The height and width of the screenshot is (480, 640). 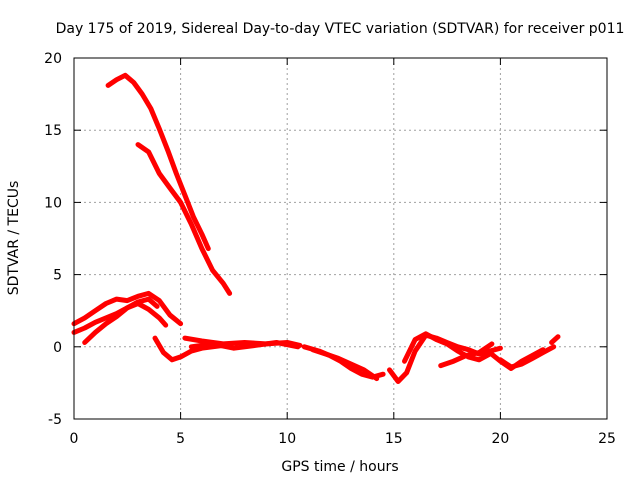 What do you see at coordinates (55, 420) in the screenshot?
I see `y-tick-label: -5` at bounding box center [55, 420].